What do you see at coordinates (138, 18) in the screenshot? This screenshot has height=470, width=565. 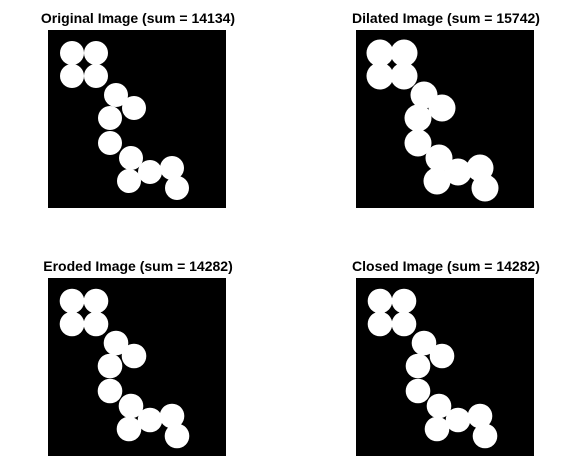 I see `panel-title-original: Original Image (sum = 14134)` at bounding box center [138, 18].